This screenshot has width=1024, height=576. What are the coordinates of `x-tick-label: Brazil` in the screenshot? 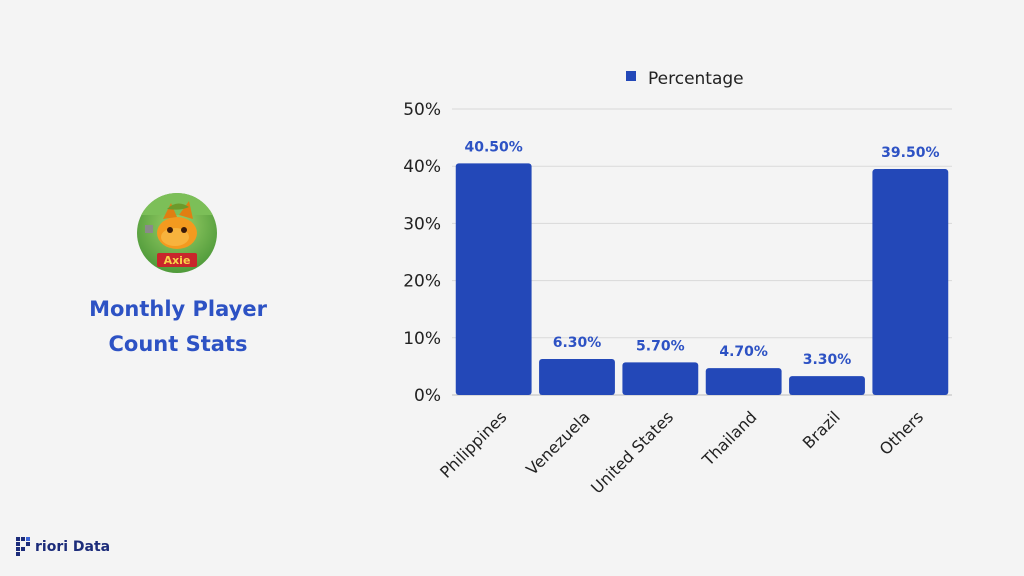 It's located at (821, 429).